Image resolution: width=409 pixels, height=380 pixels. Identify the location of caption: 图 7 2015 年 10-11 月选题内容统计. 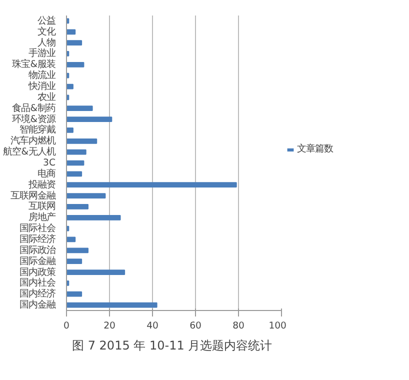
(172, 345).